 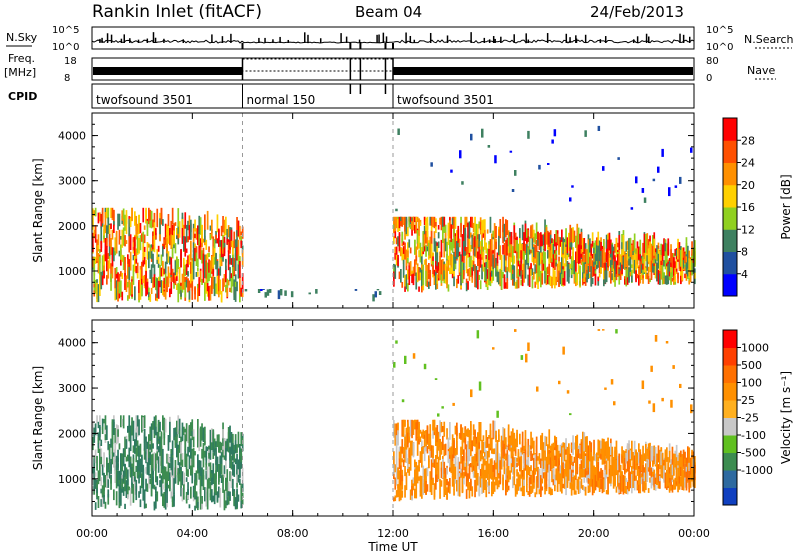 What do you see at coordinates (293, 533) in the screenshot?
I see `x-tick-label: 08:00` at bounding box center [293, 533].